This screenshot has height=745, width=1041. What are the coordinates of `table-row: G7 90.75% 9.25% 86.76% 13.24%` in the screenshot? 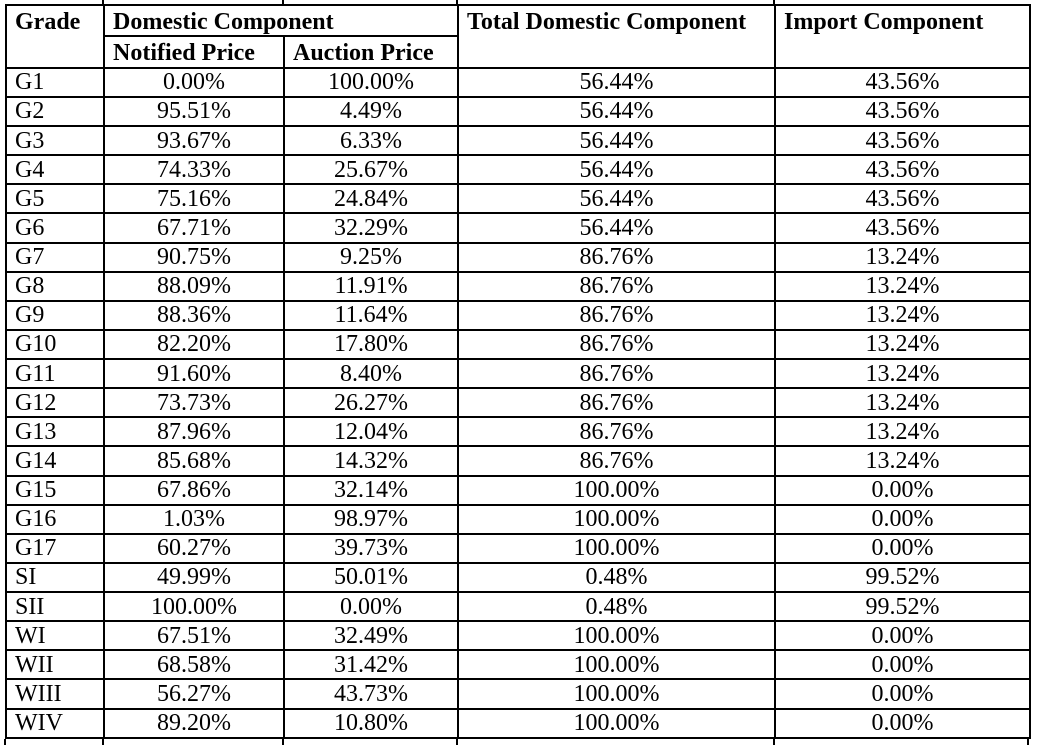 It's located at (518, 257).